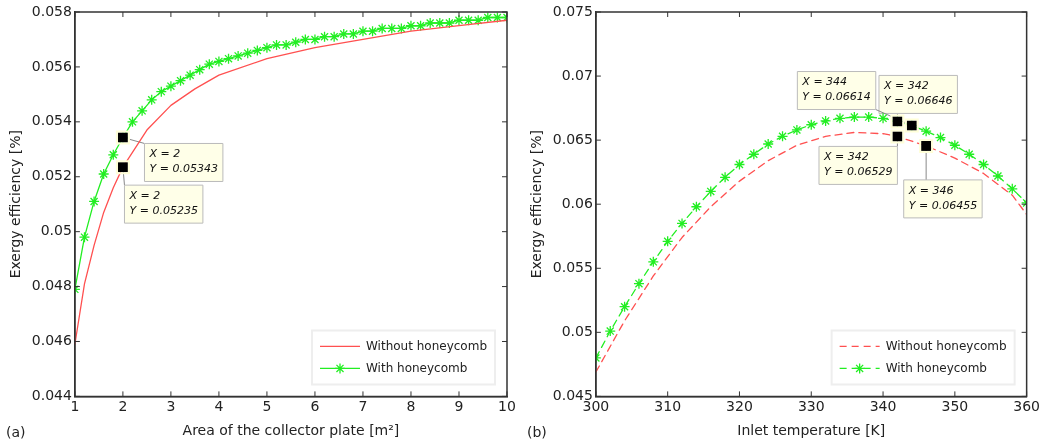  What do you see at coordinates (123, 406) in the screenshot?
I see `x-tick-label: 2` at bounding box center [123, 406].